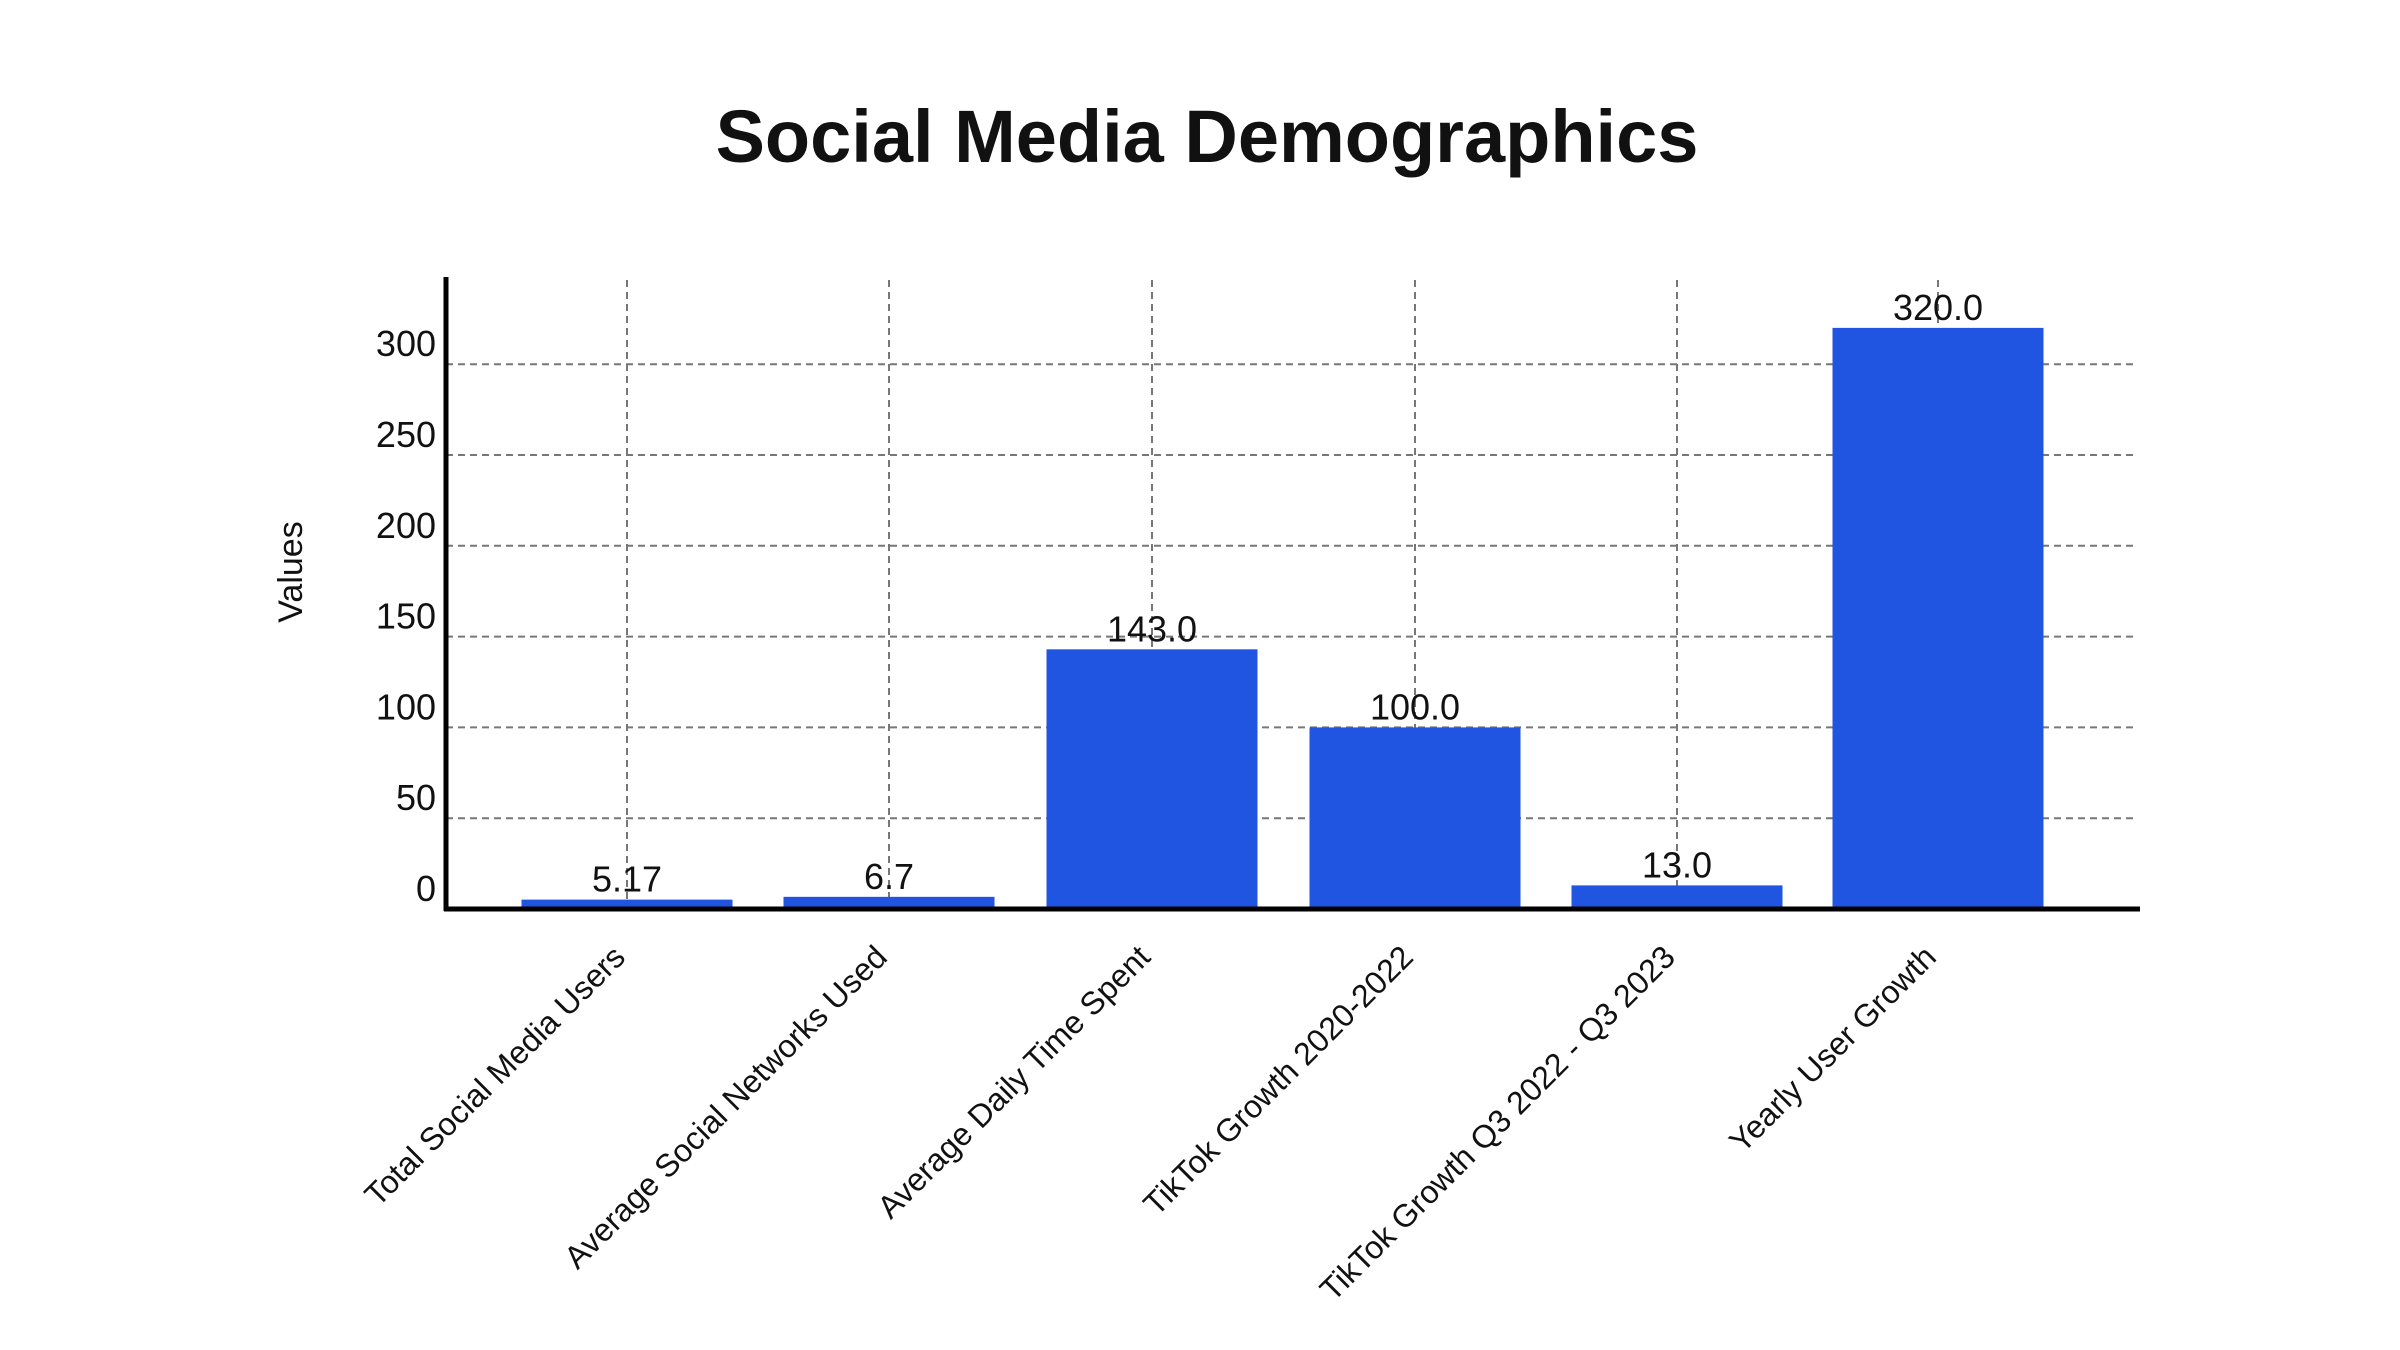 The height and width of the screenshot is (1350, 2400). What do you see at coordinates (426, 888) in the screenshot?
I see `y-tick-label: 0` at bounding box center [426, 888].